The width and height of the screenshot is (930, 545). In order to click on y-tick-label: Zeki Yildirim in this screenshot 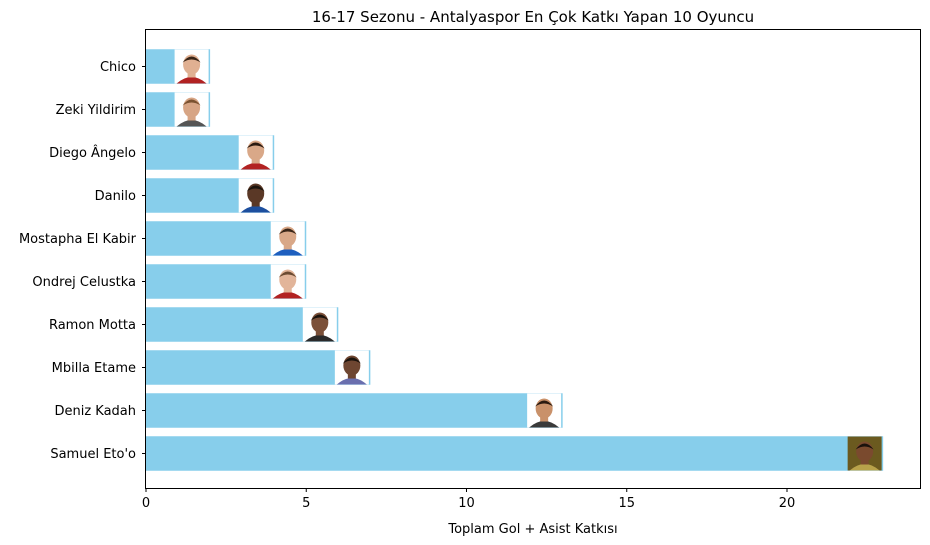, I will do `click(96, 110)`.